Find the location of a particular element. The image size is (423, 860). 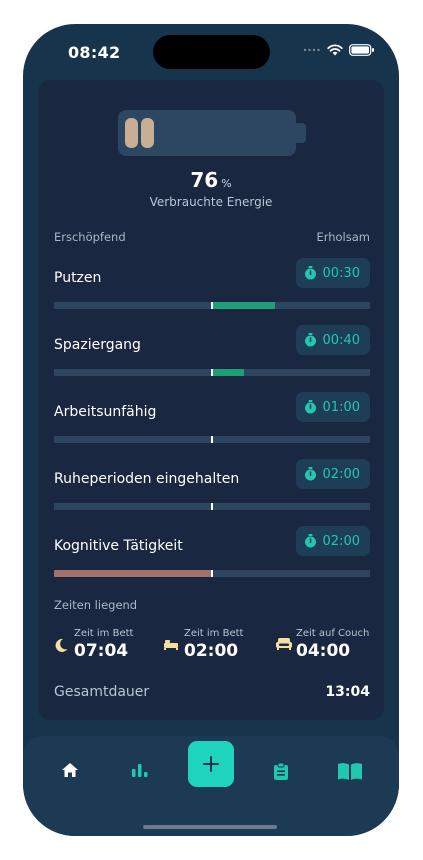

signal-icon is located at coordinates (311, 50).